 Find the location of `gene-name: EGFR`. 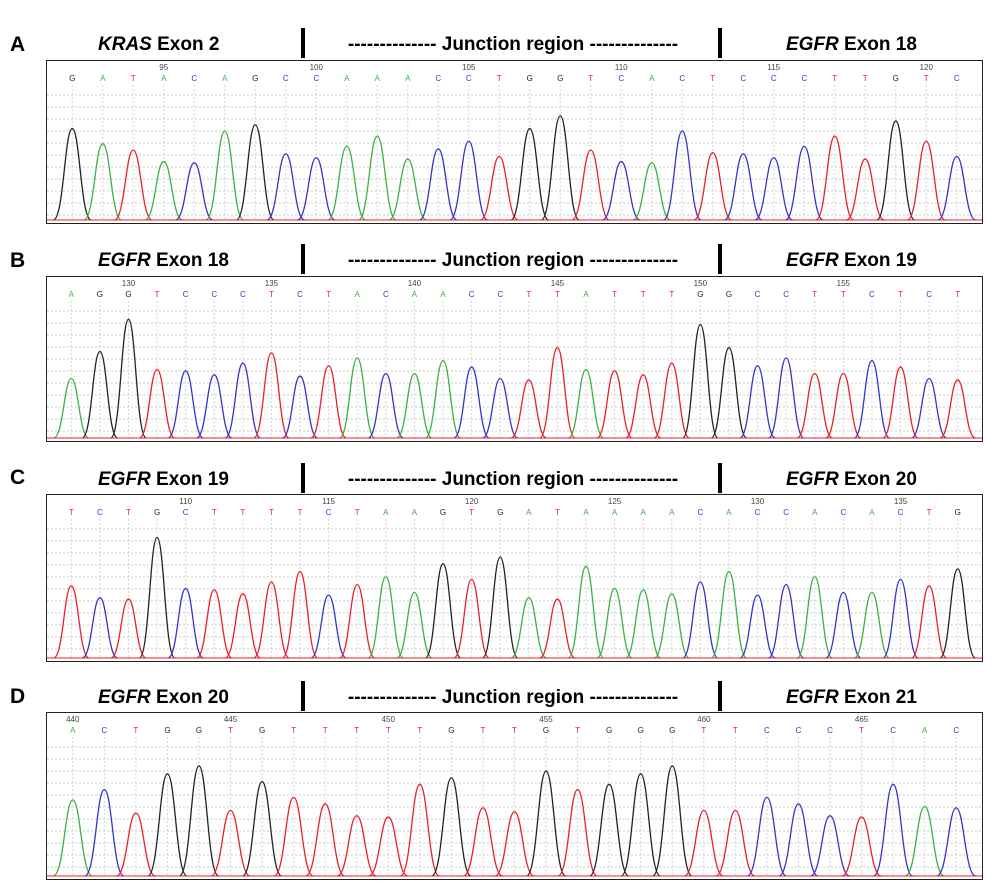

gene-name: EGFR is located at coordinates (812, 260).